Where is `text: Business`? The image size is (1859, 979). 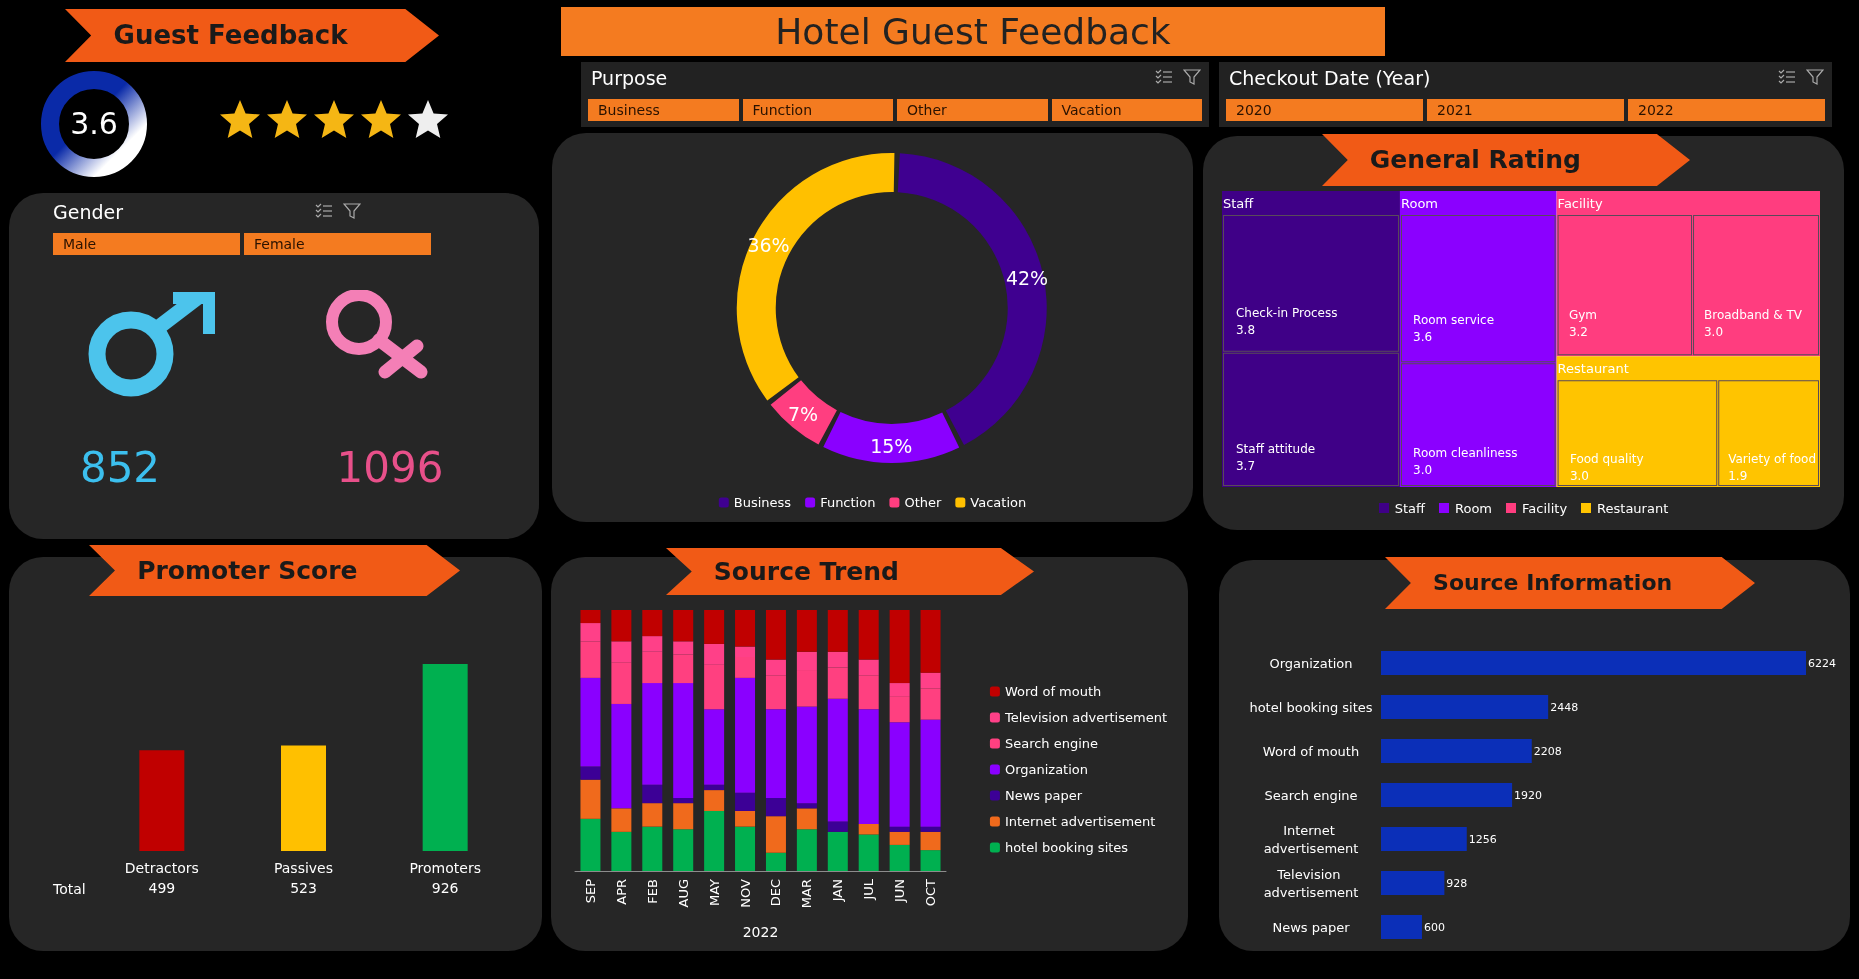
text: Business is located at coordinates (663, 110).